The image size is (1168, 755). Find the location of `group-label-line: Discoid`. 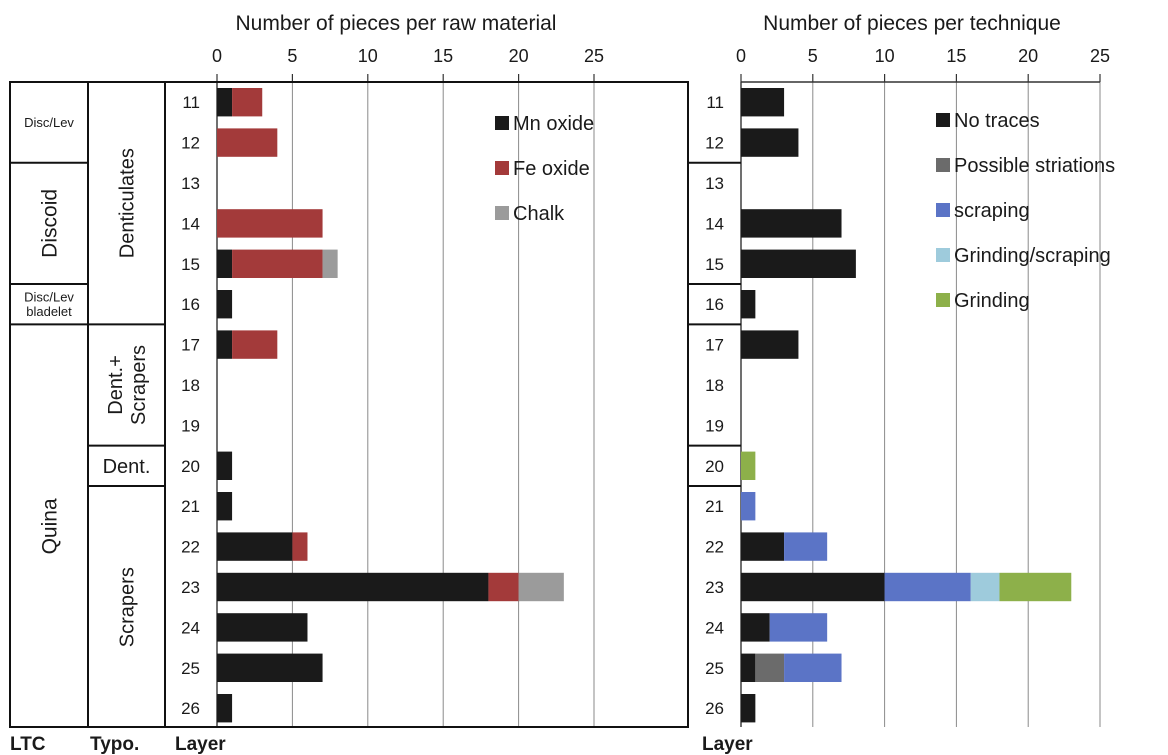

group-label-line: Discoid is located at coordinates (49, 223).